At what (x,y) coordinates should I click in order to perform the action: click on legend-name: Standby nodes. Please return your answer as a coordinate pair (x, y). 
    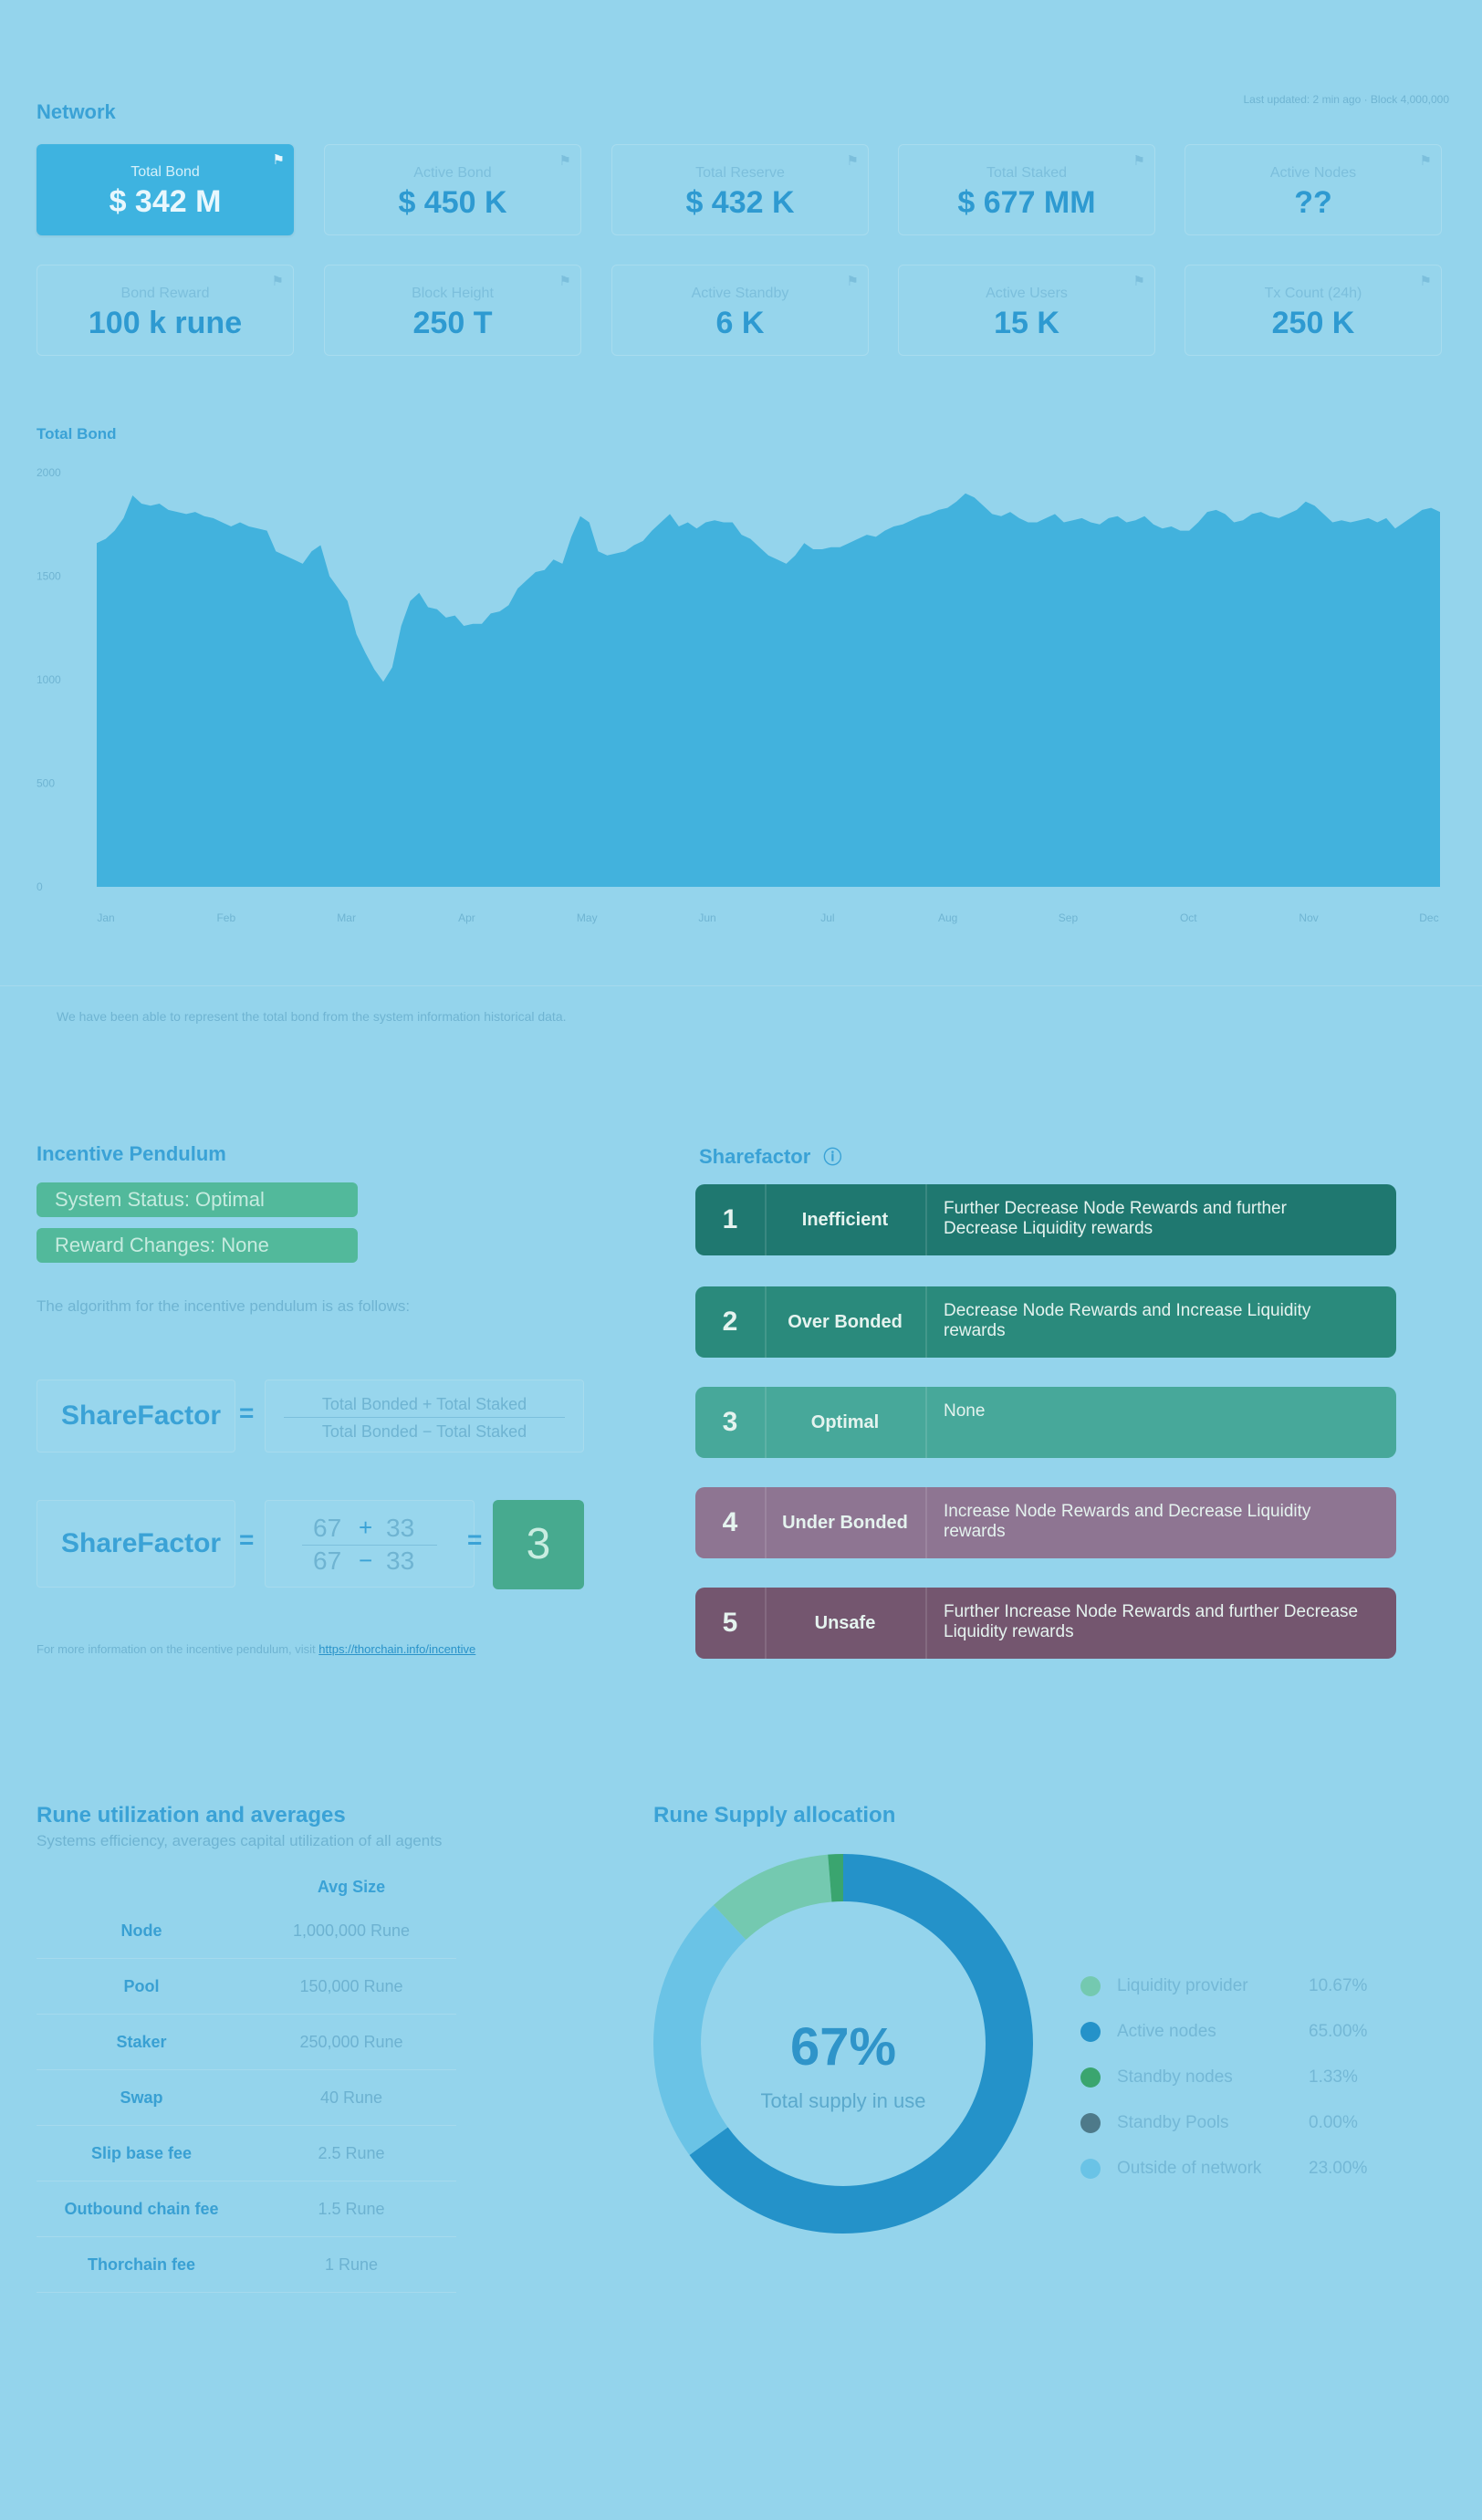
    Looking at the image, I should click on (1175, 2077).